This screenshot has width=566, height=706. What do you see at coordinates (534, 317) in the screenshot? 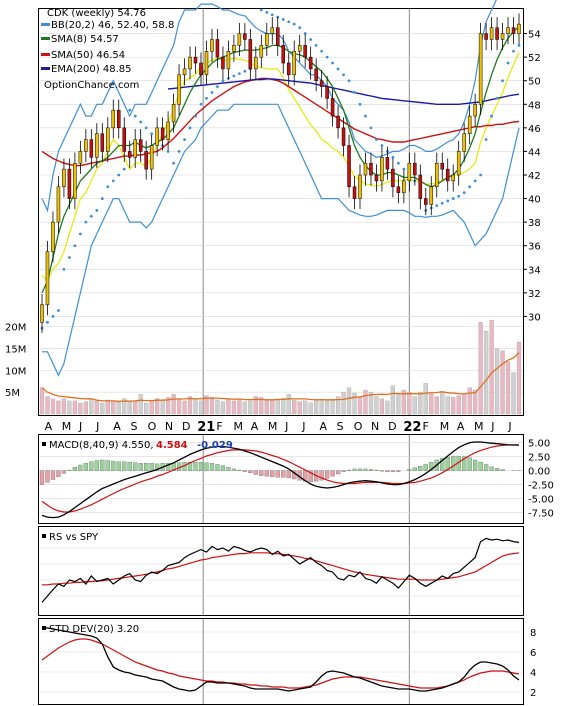
I see `price-tick-label: 30` at bounding box center [534, 317].